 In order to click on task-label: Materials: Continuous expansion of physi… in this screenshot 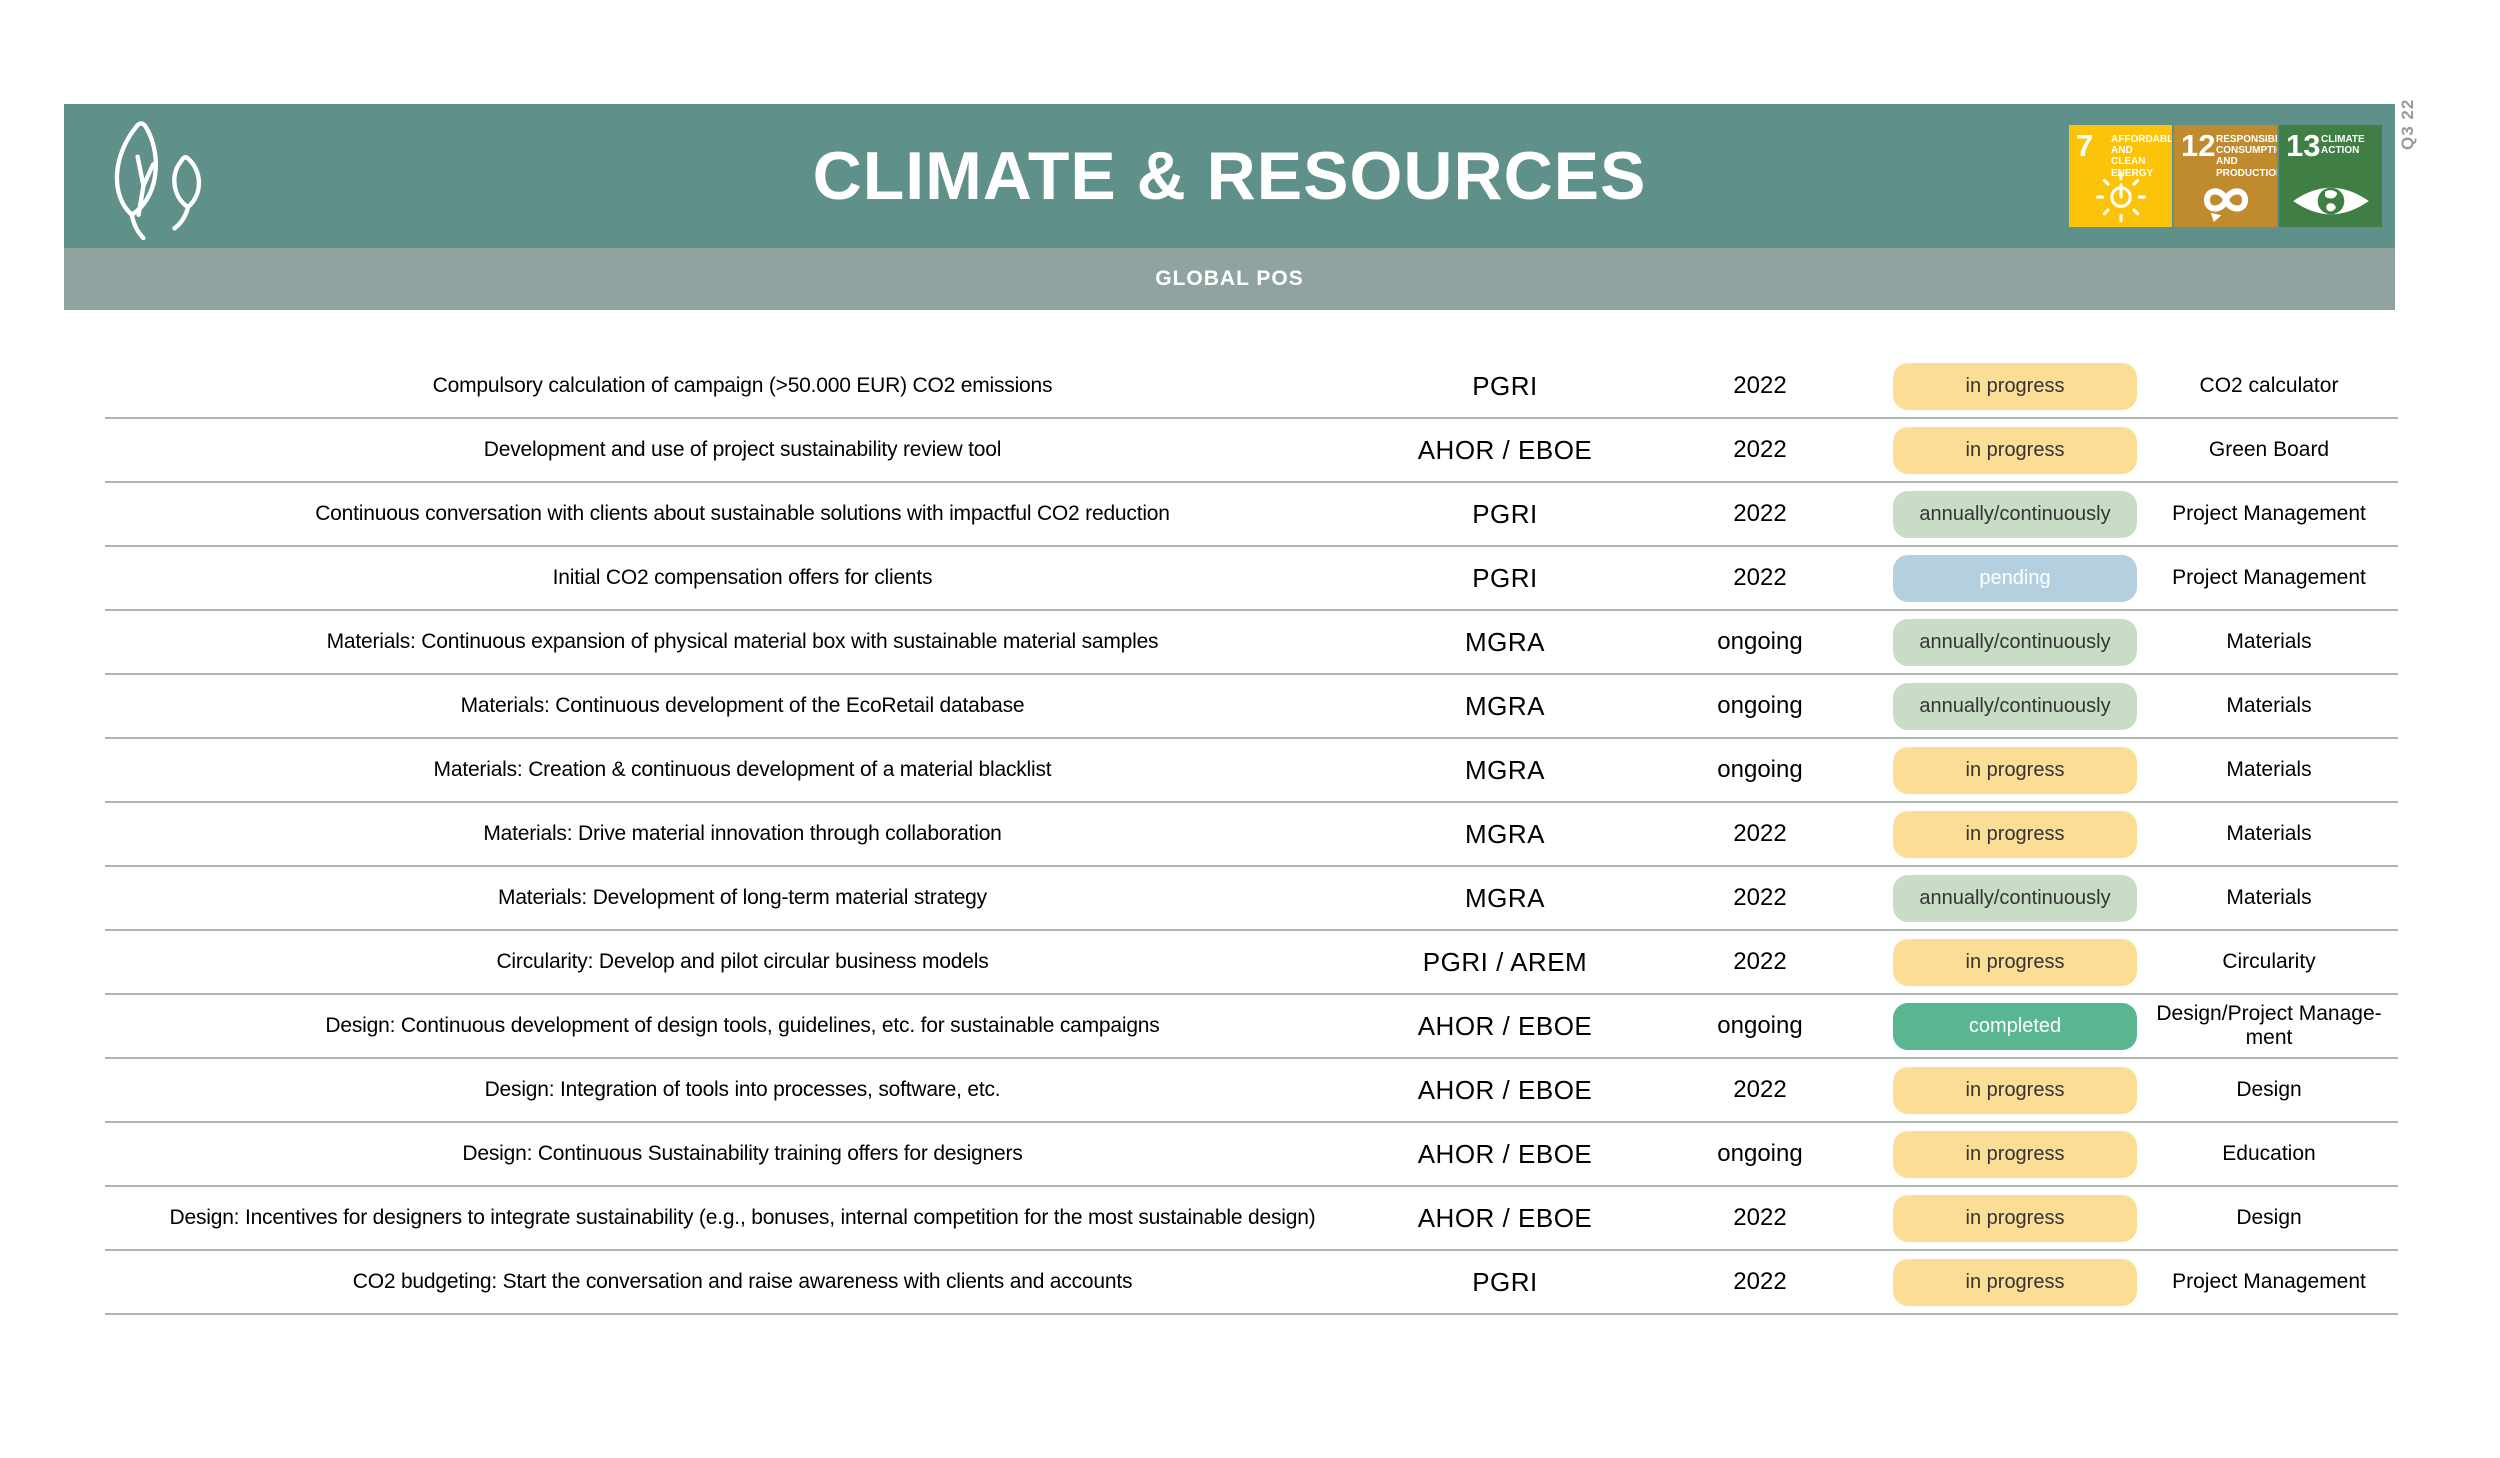, I will do `click(742, 641)`.